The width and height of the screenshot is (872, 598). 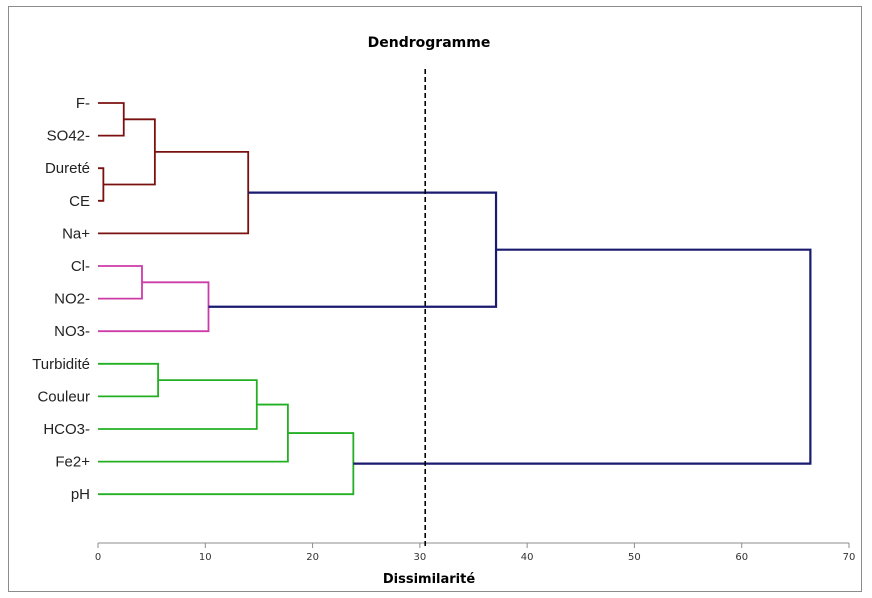 I want to click on leaf-label-f: F-, so click(x=83, y=103).